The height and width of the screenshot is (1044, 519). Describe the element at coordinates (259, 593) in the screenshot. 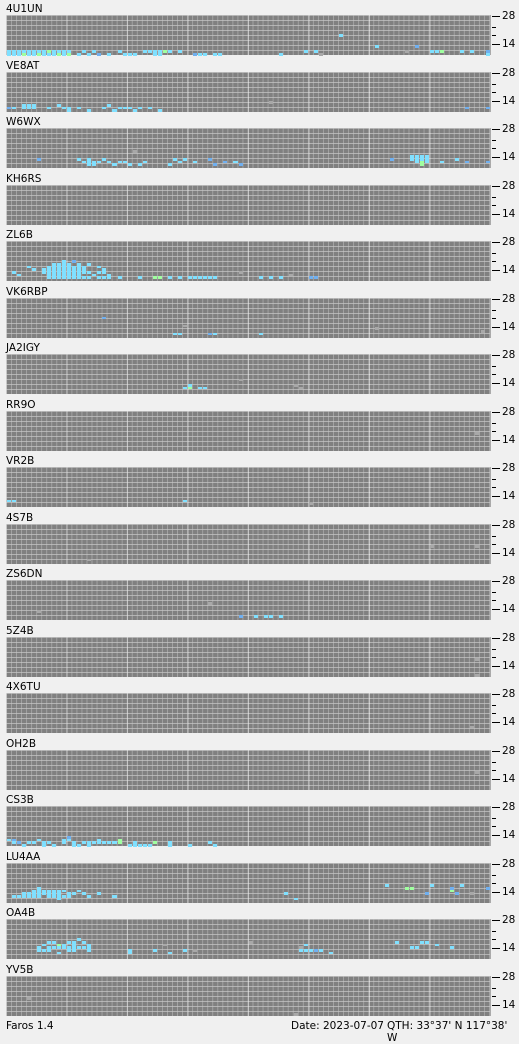

I see `beacon-panel: ZS6DN 28 14` at that location.